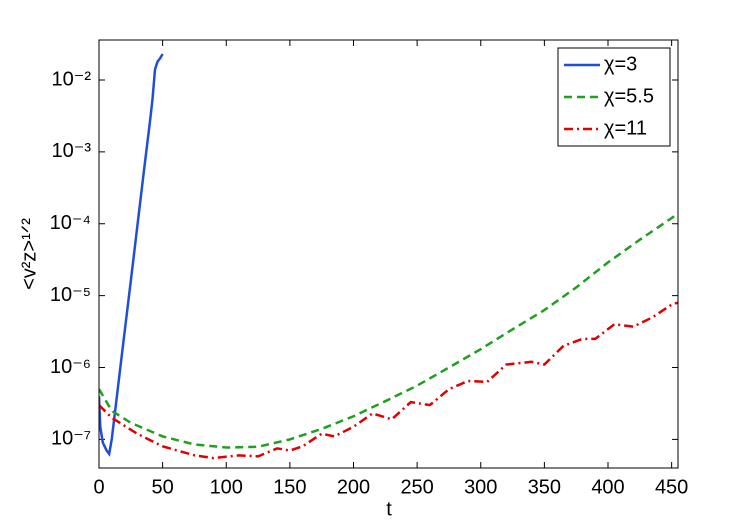  I want to click on x-tick-label: 100, so click(226, 487).